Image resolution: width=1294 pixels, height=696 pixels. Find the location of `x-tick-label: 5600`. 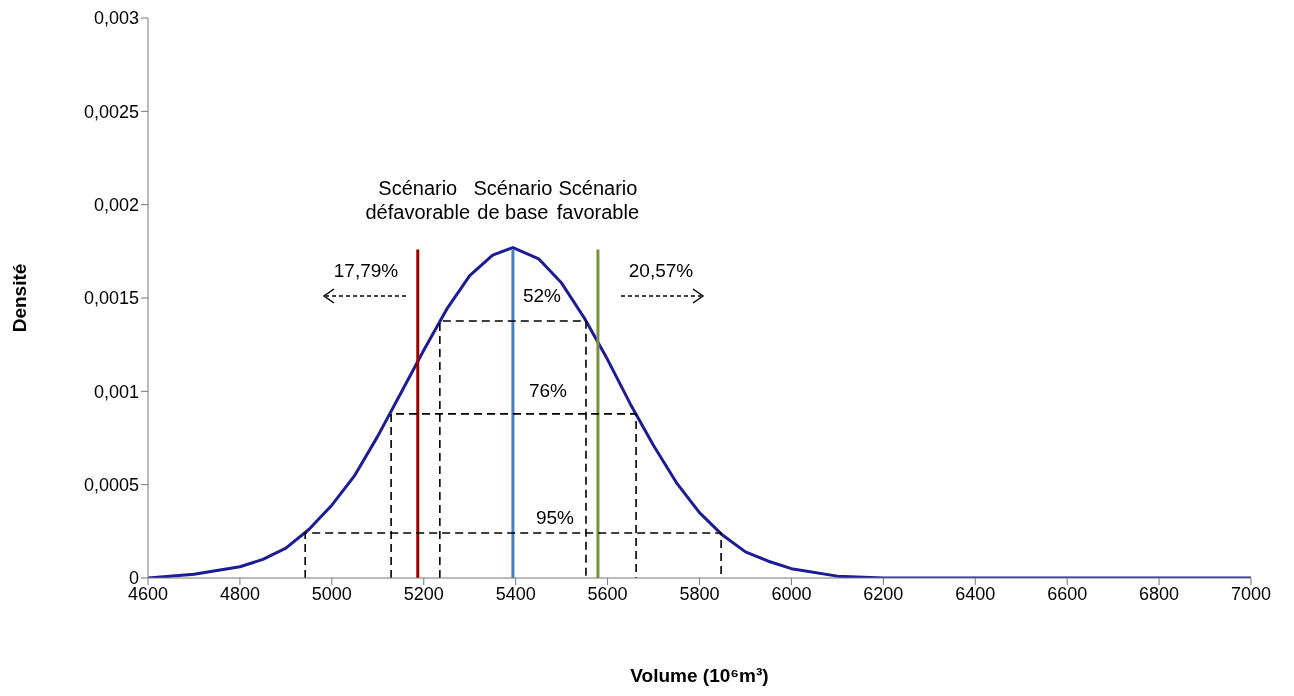

x-tick-label: 5600 is located at coordinates (607, 593).